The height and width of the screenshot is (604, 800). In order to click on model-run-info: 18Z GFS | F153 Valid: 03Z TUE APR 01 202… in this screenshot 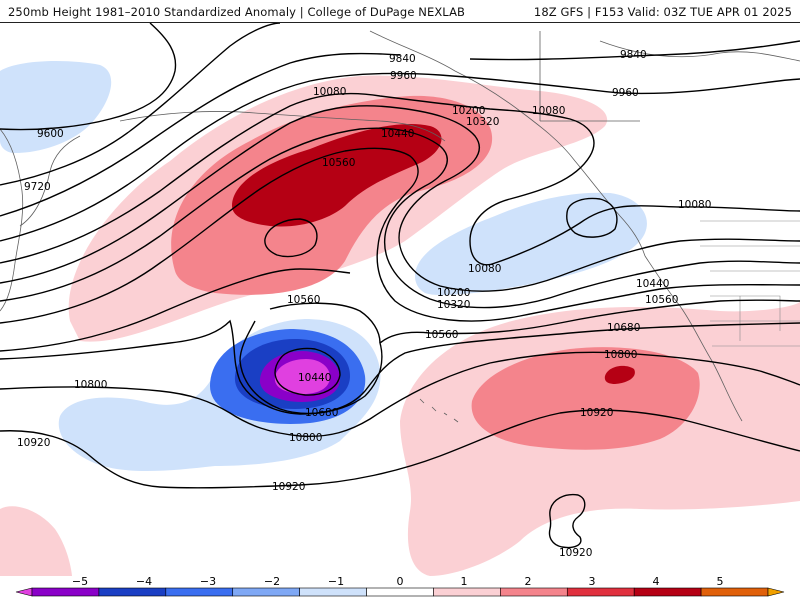, I will do `click(662, 12)`.